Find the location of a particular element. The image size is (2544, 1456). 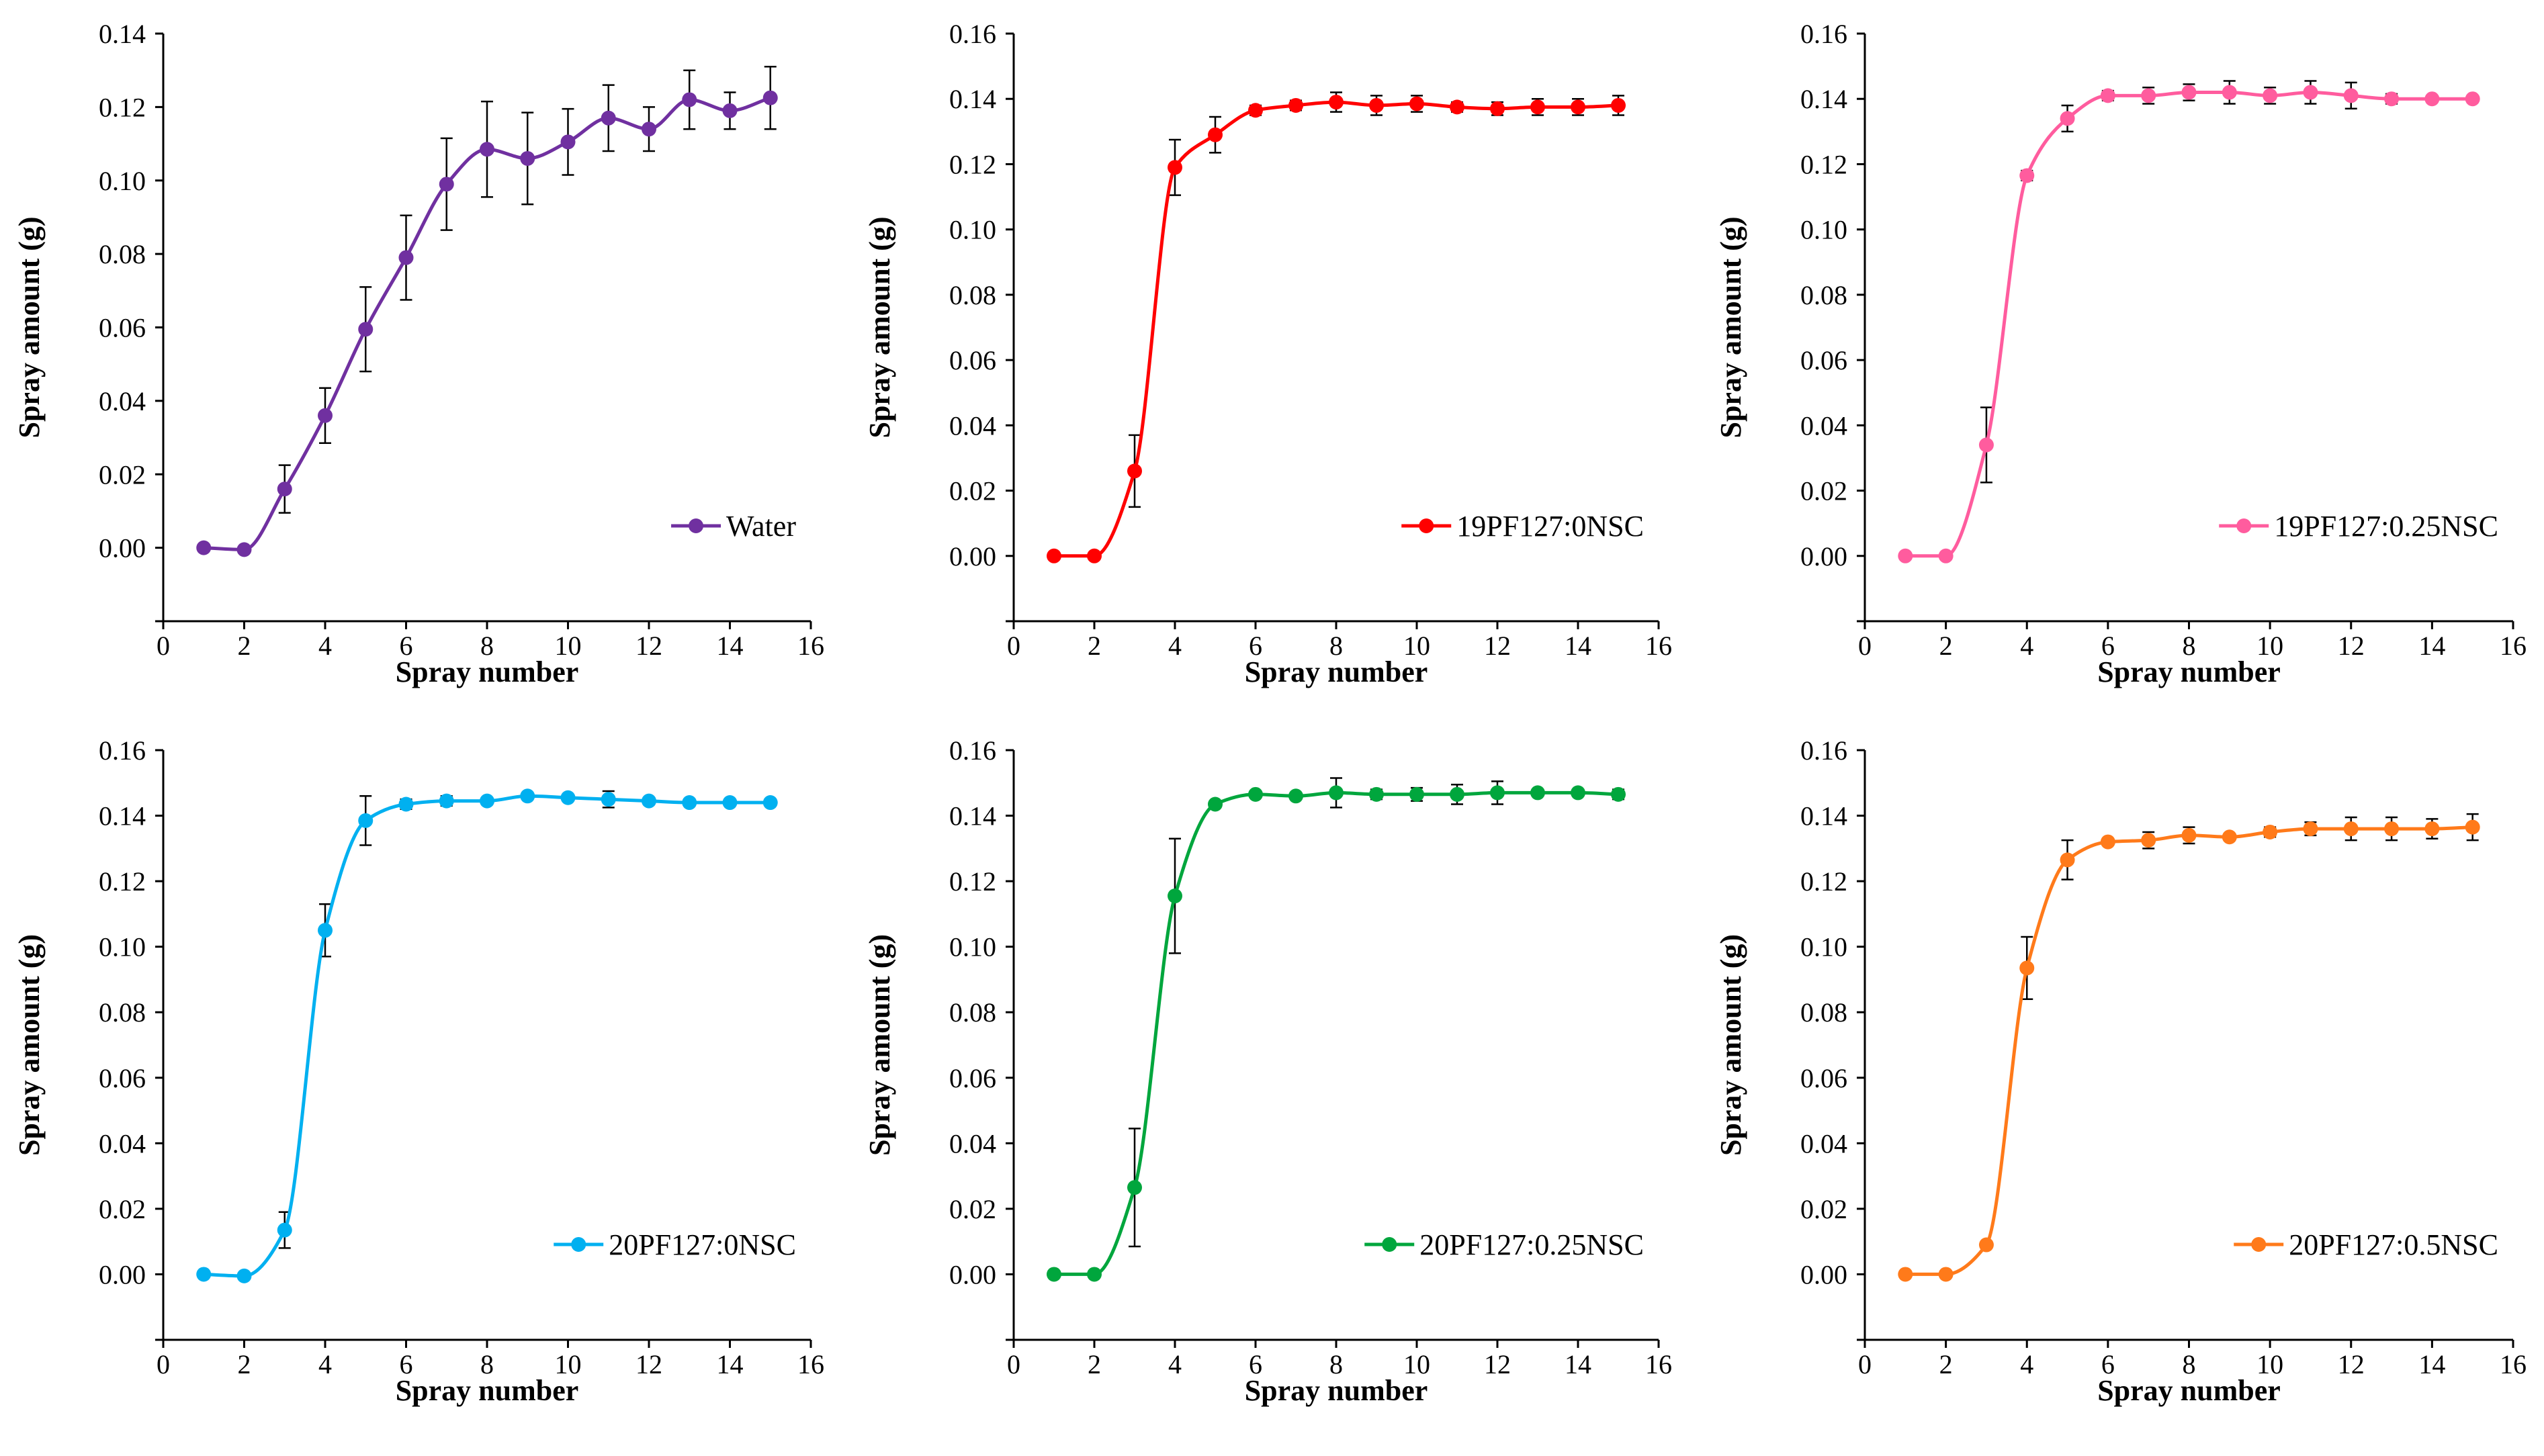

legend: 20PF127:0.25NSC is located at coordinates (1504, 1244).